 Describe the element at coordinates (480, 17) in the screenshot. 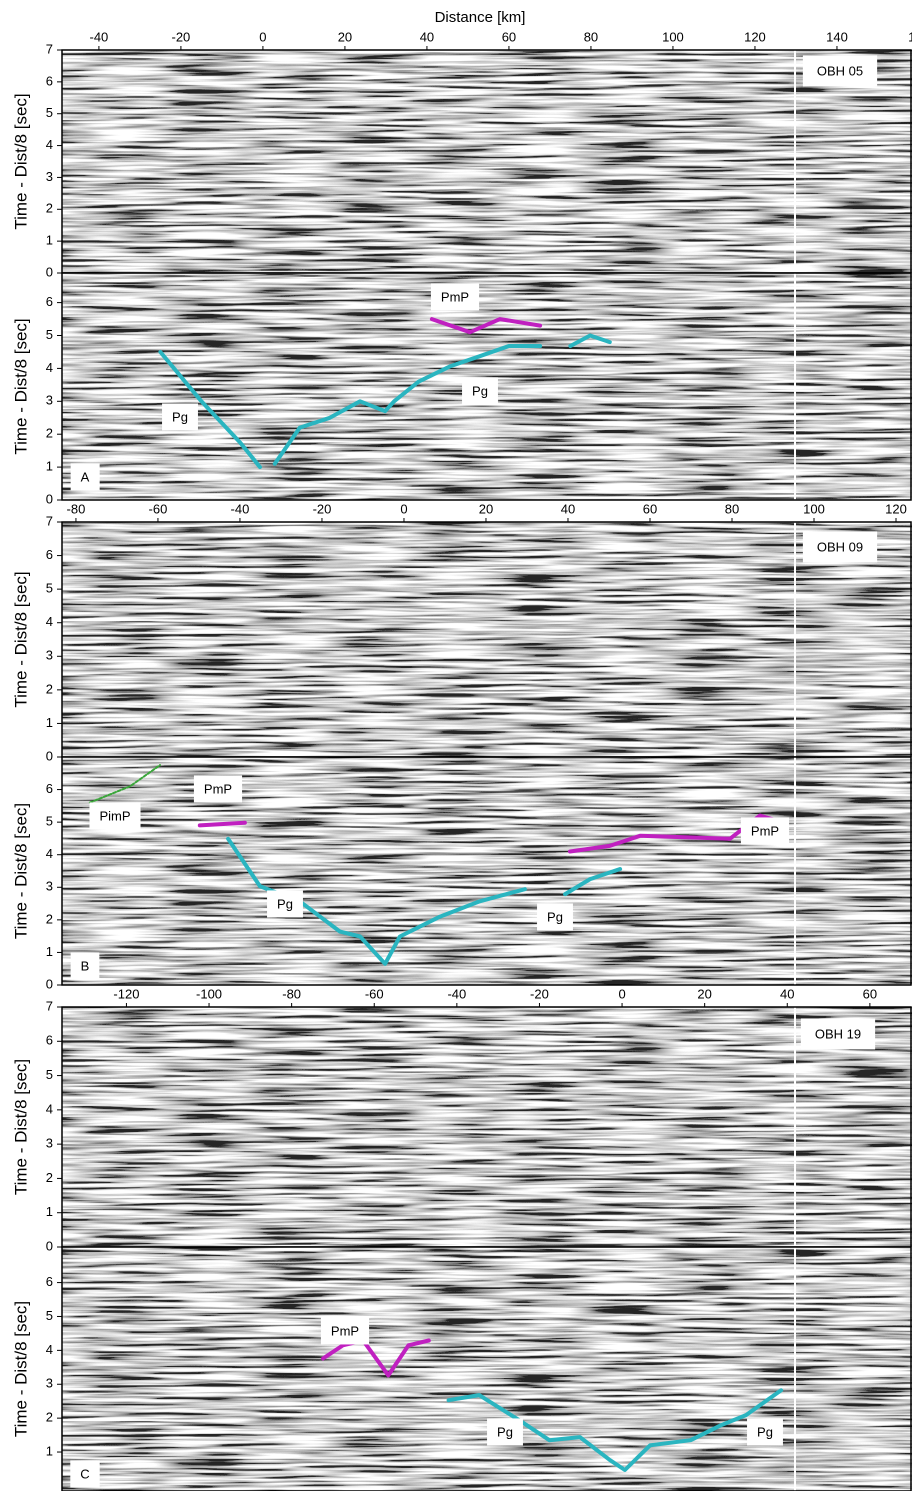

I see `x-axis-label: Distance [km]` at that location.